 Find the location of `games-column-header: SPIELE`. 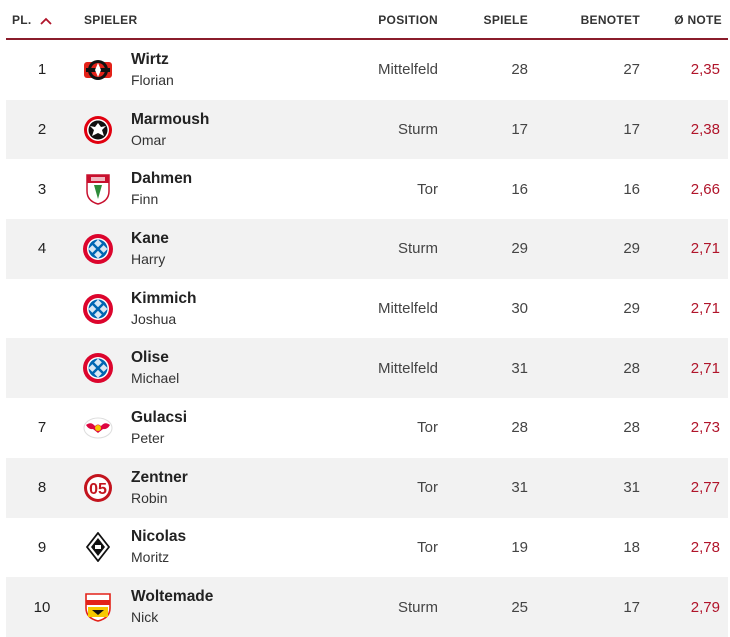

games-column-header: SPIELE is located at coordinates (505, 20).